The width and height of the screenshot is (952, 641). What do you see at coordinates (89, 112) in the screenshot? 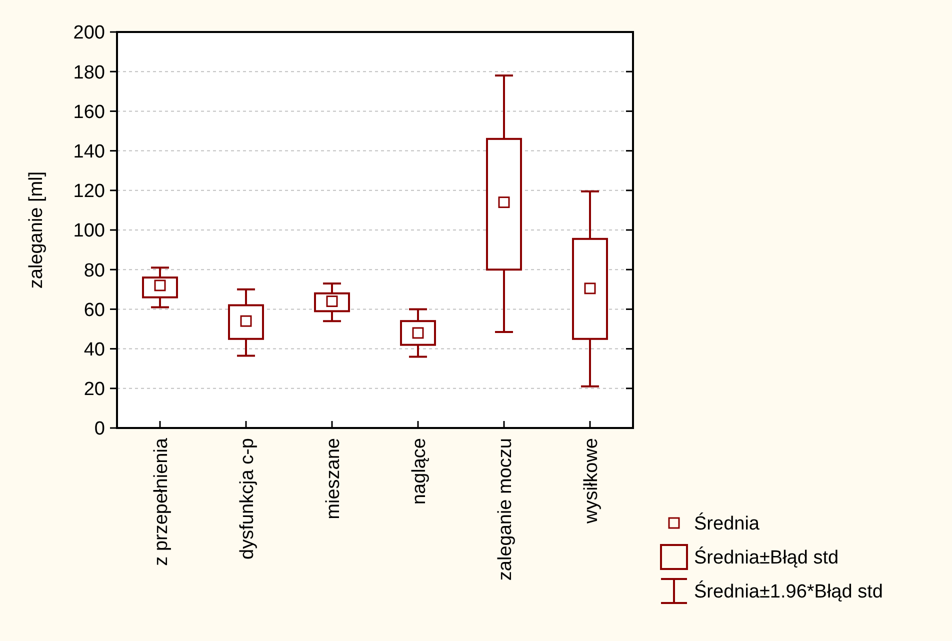
I see `y-tick-label: 160` at bounding box center [89, 112].